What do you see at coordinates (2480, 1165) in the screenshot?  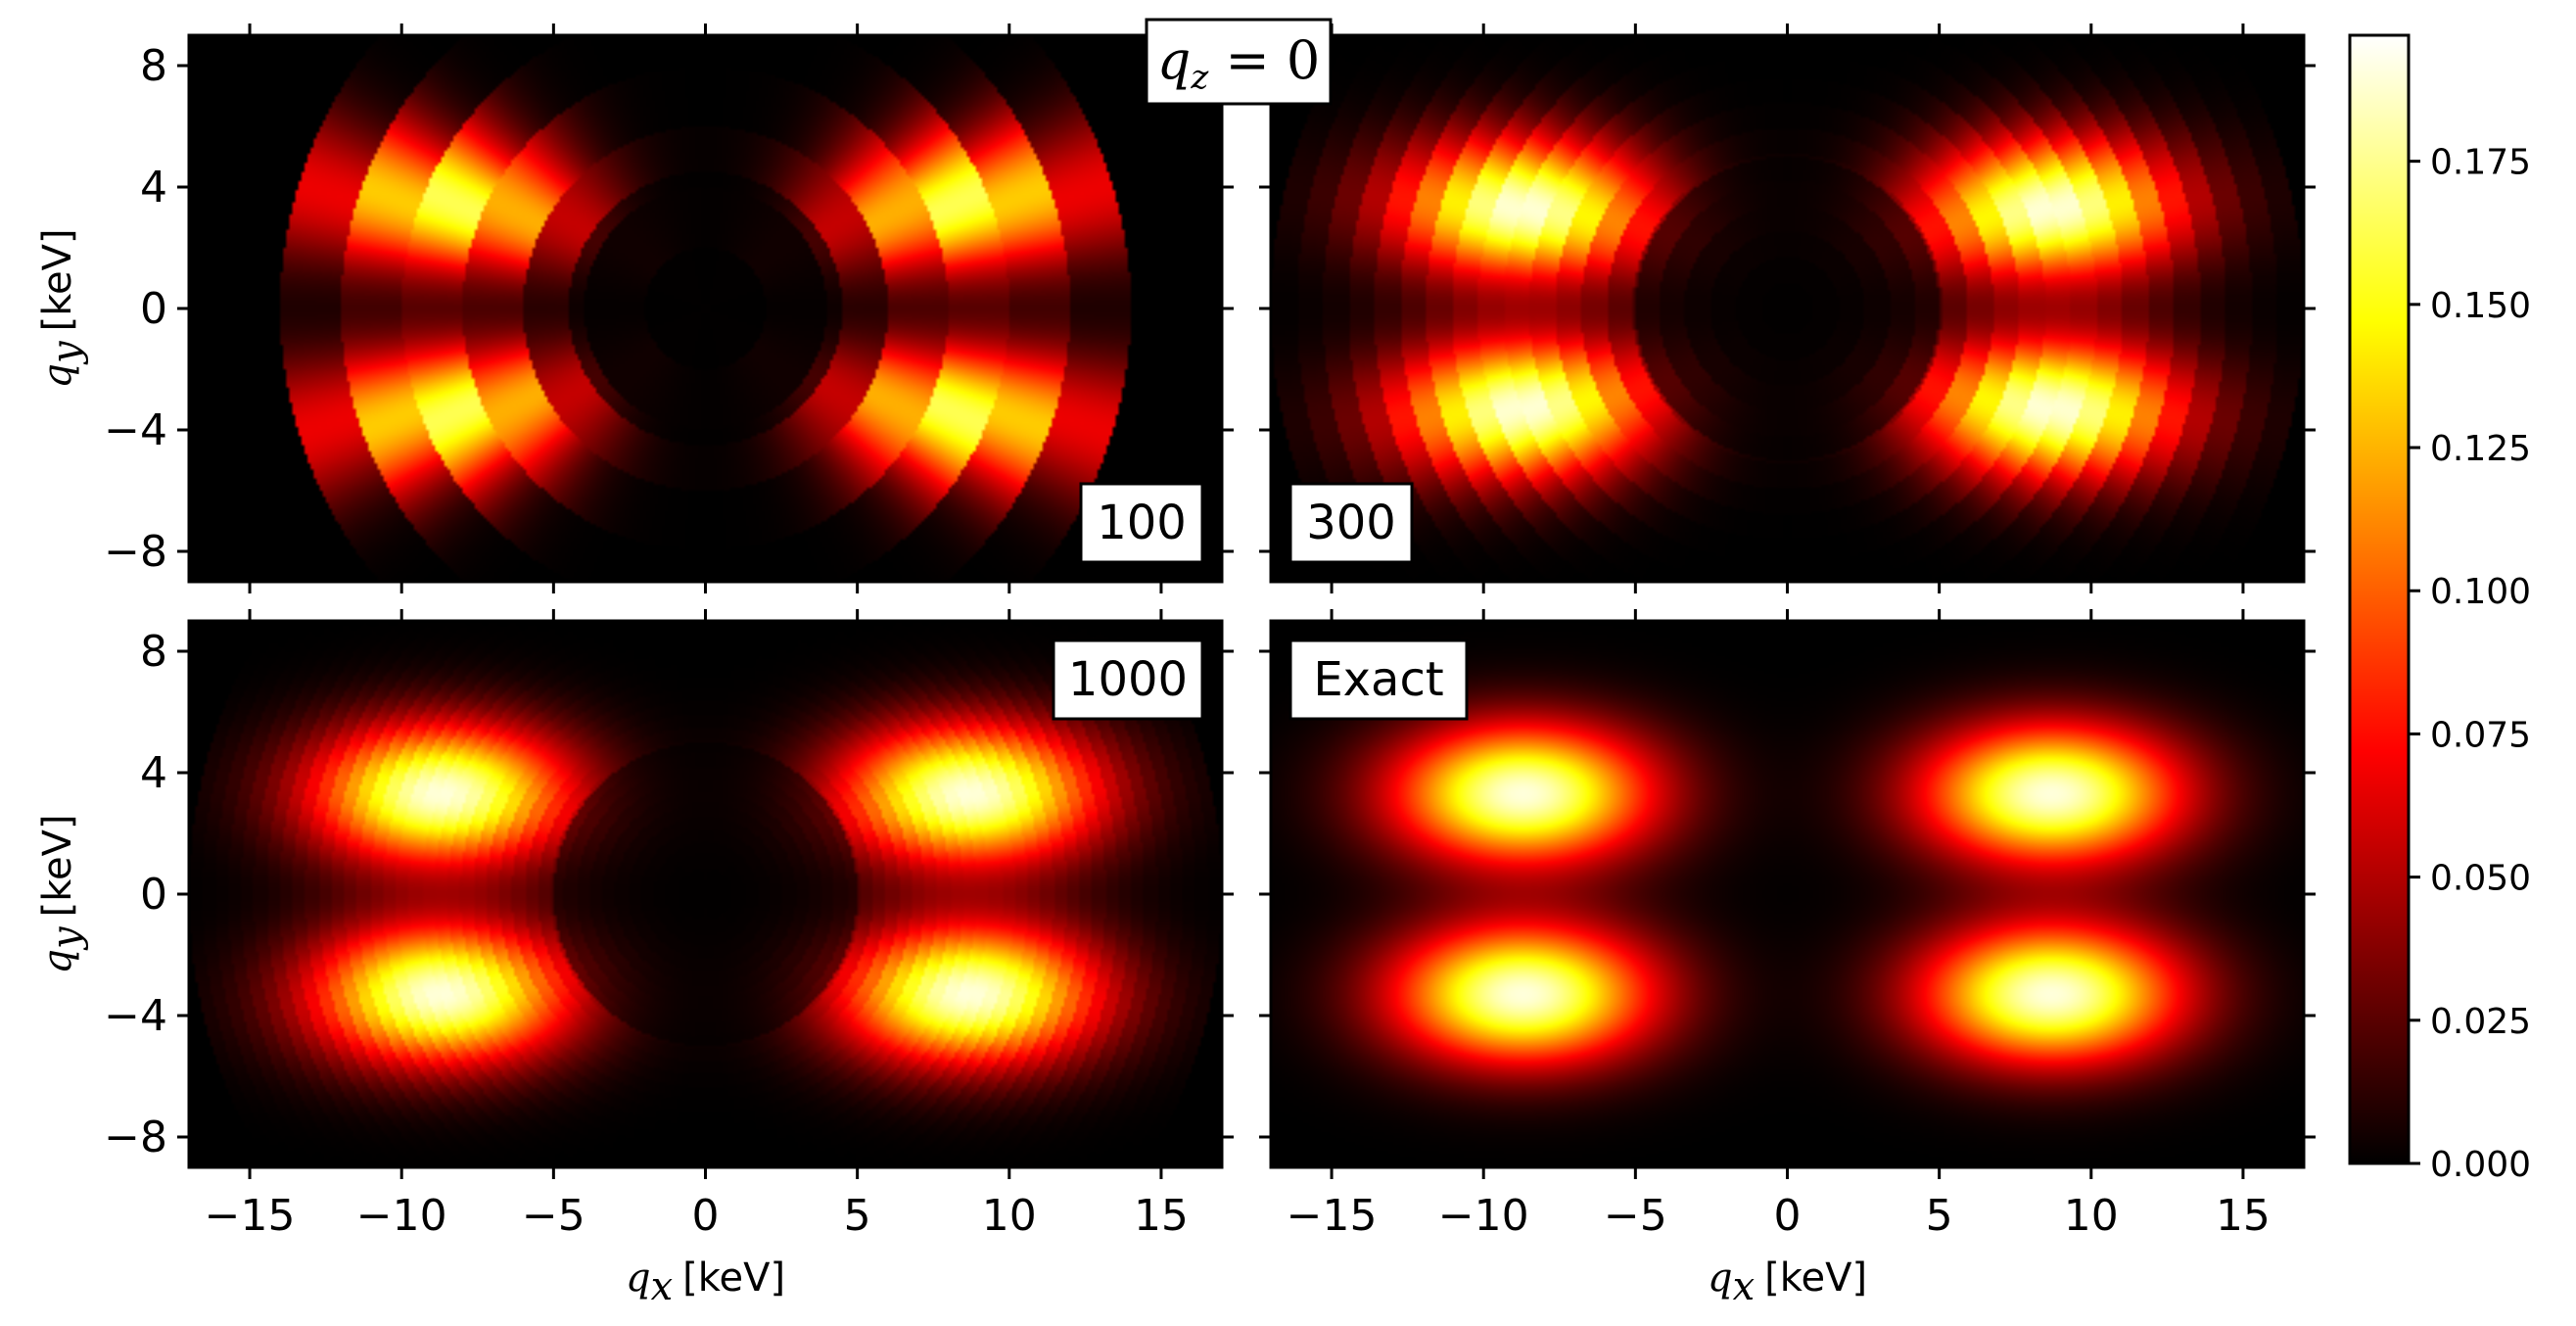 I see `colorbar-tick-label: 0.000` at bounding box center [2480, 1165].